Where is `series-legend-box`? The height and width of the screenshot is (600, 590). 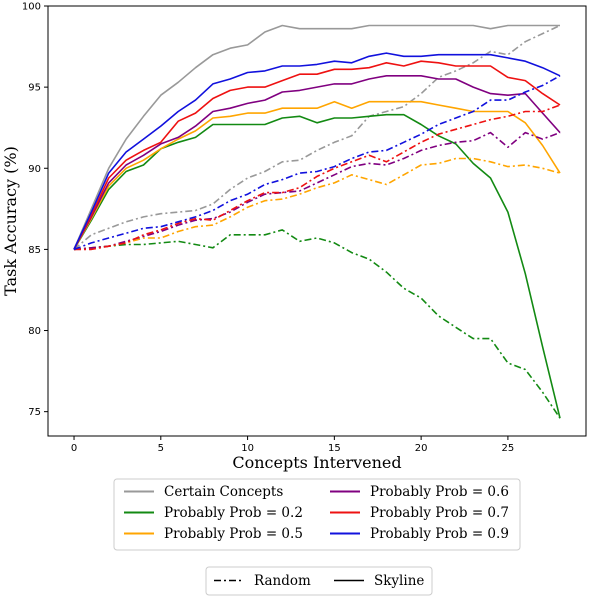 series-legend-box is located at coordinates (317, 514).